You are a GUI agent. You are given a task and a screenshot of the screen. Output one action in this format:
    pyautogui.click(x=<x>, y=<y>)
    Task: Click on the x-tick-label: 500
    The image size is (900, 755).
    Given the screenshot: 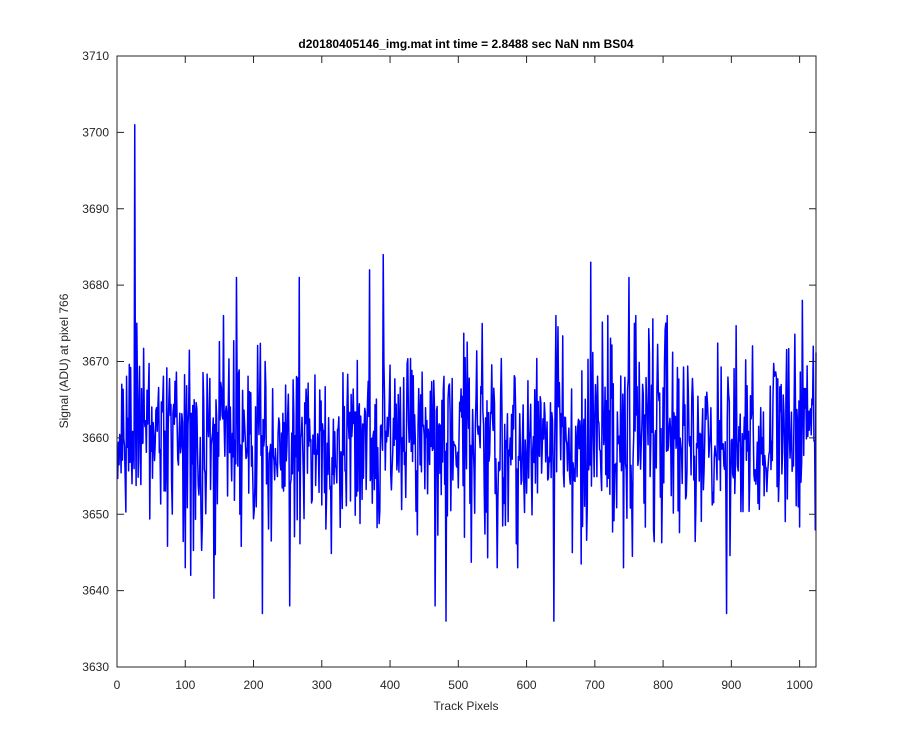 What is the action you would take?
    pyautogui.click(x=458, y=685)
    